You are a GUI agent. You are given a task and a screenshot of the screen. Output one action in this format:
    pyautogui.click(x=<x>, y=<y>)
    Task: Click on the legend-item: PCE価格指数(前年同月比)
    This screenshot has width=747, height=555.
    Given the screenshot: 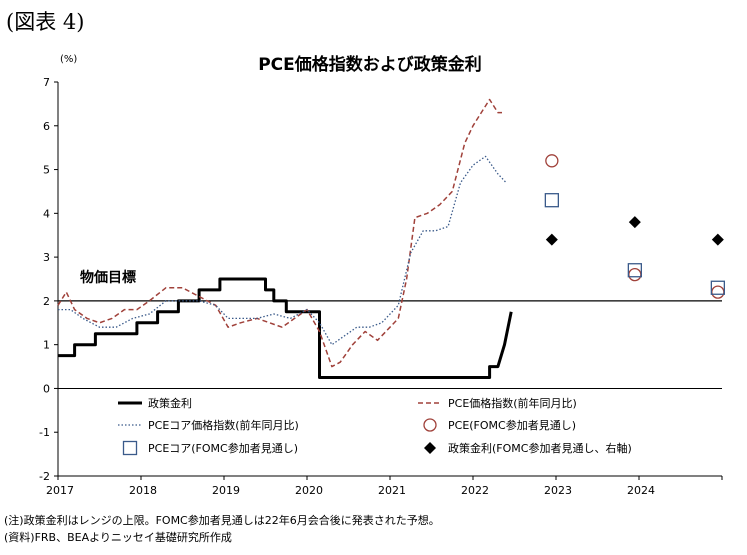 What is the action you would take?
    pyautogui.click(x=497, y=403)
    